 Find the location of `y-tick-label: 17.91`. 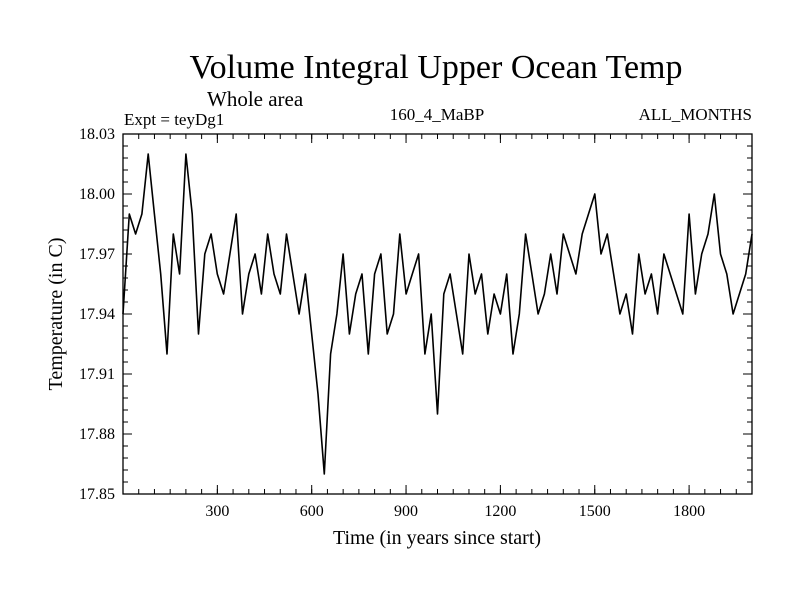

y-tick-label: 17.91 is located at coordinates (97, 374).